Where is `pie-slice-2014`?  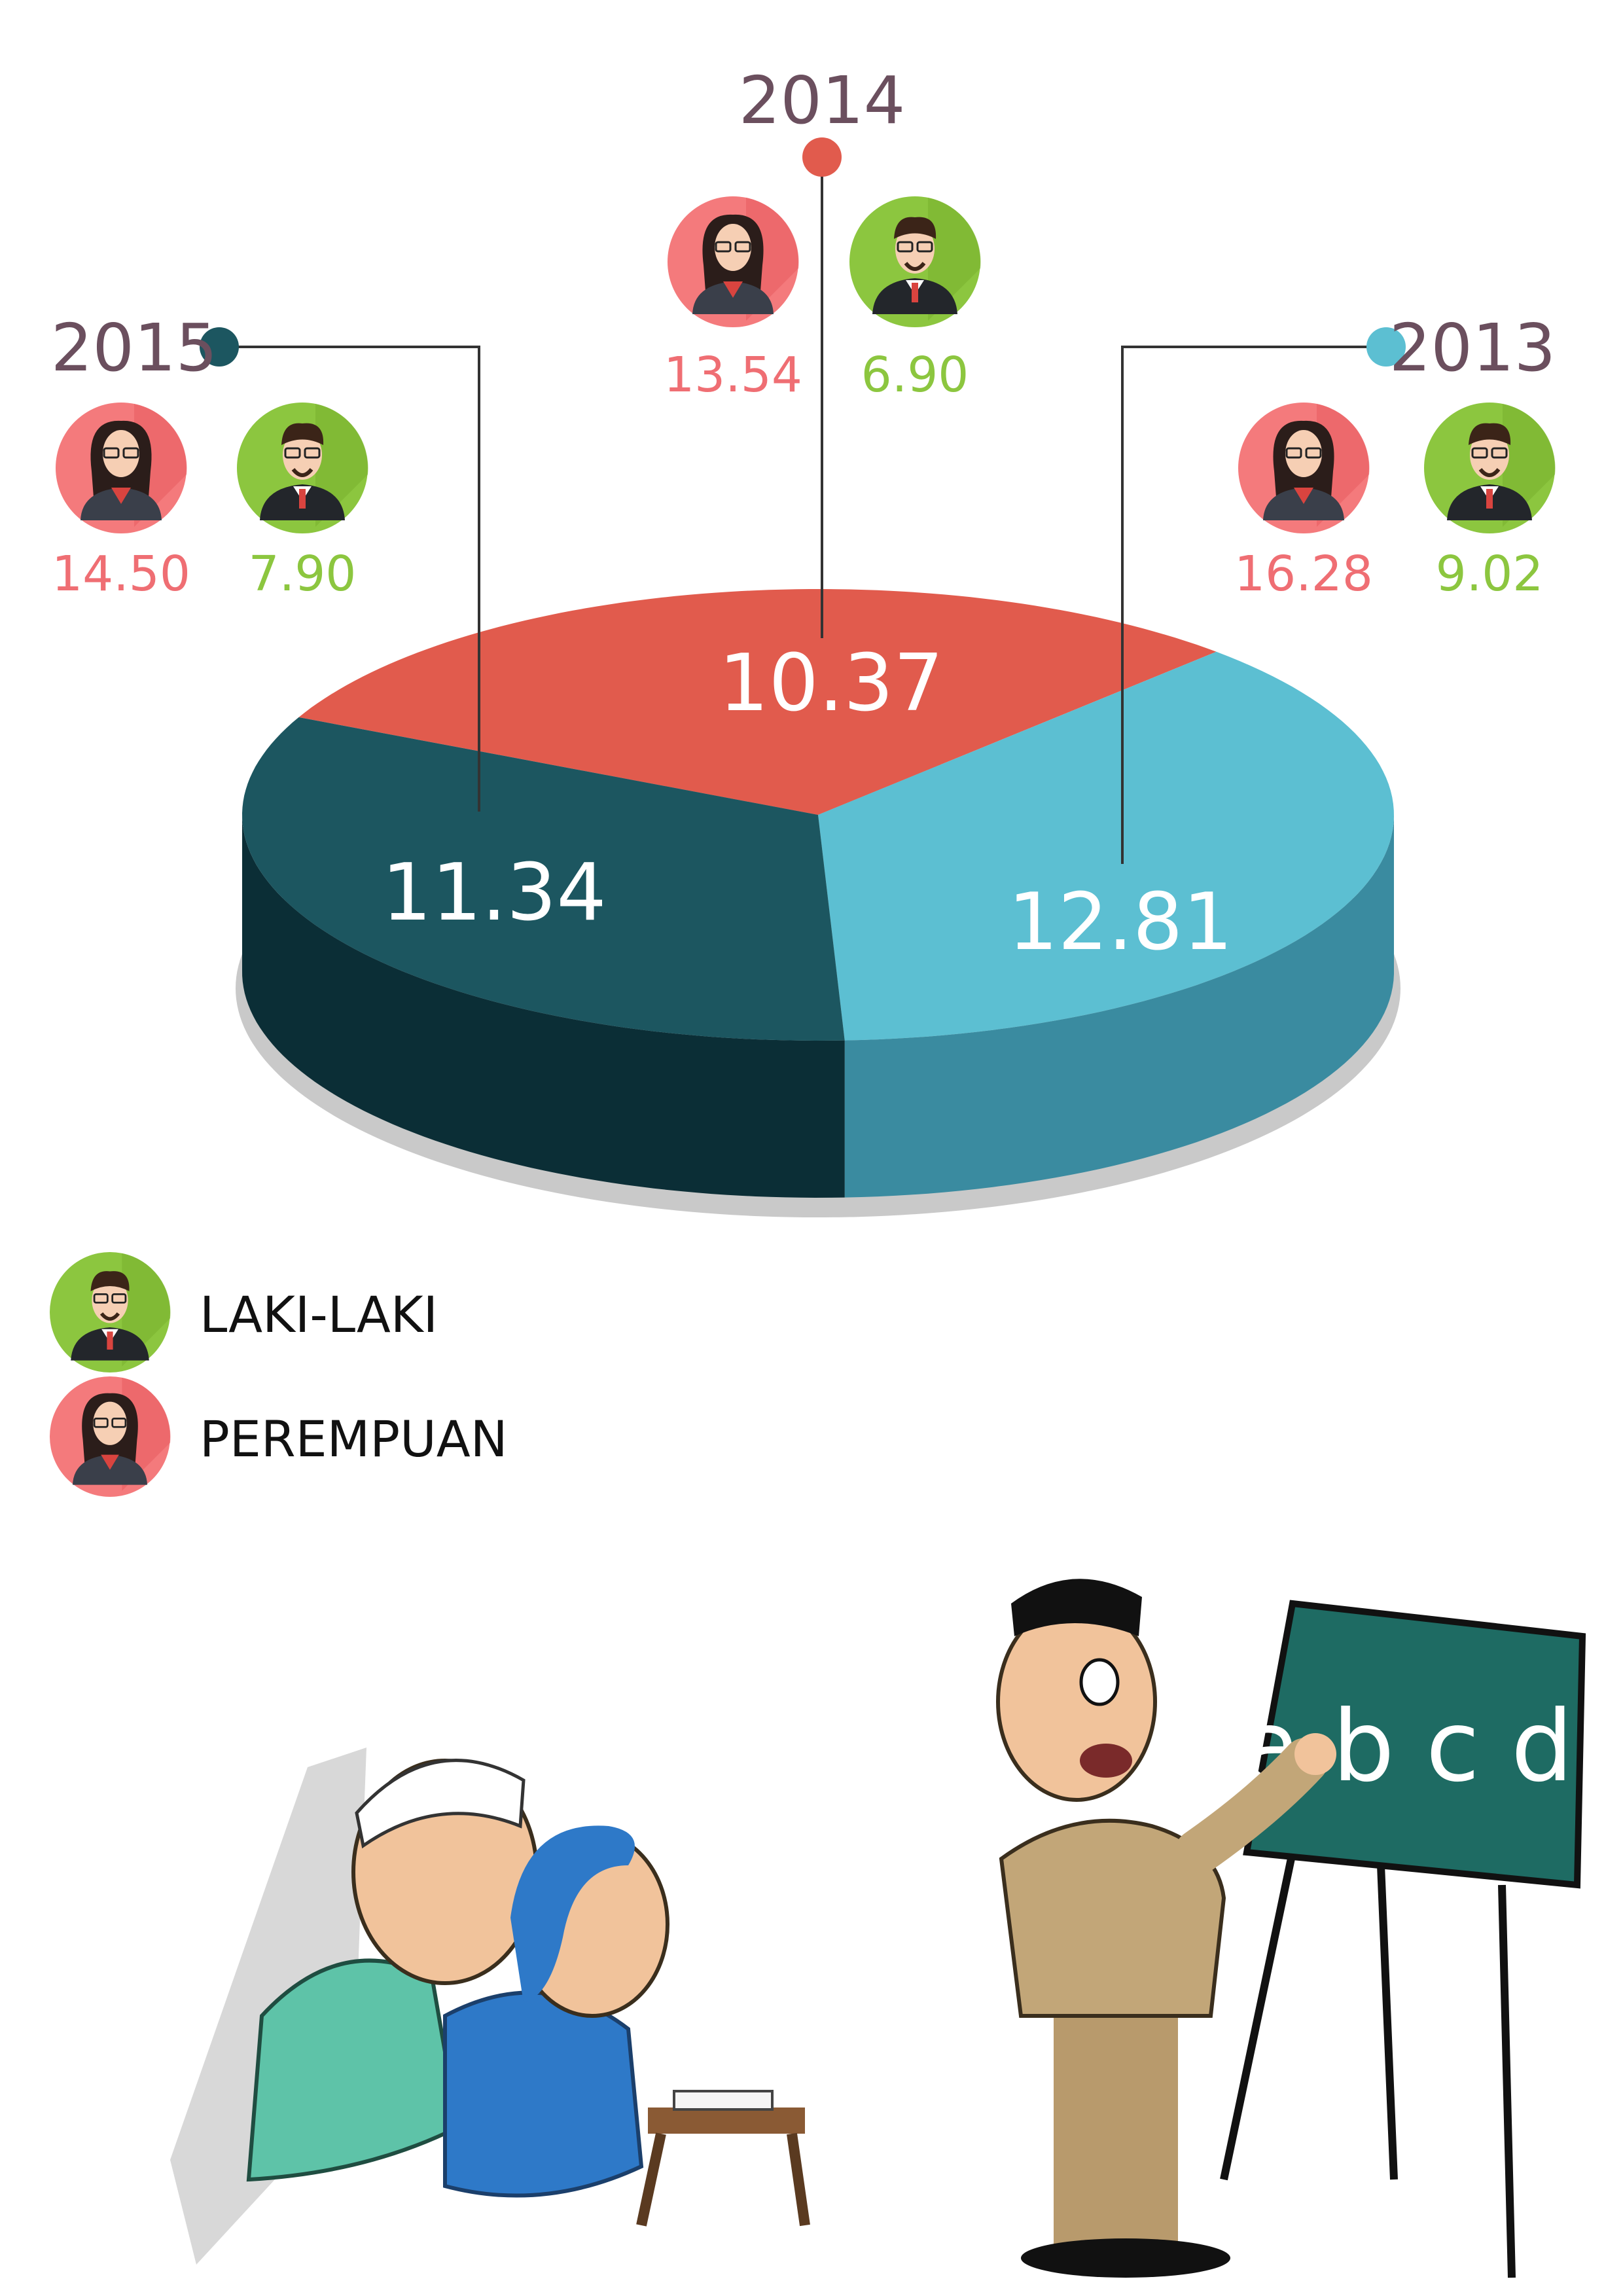 pie-slice-2014 is located at coordinates (757, 702).